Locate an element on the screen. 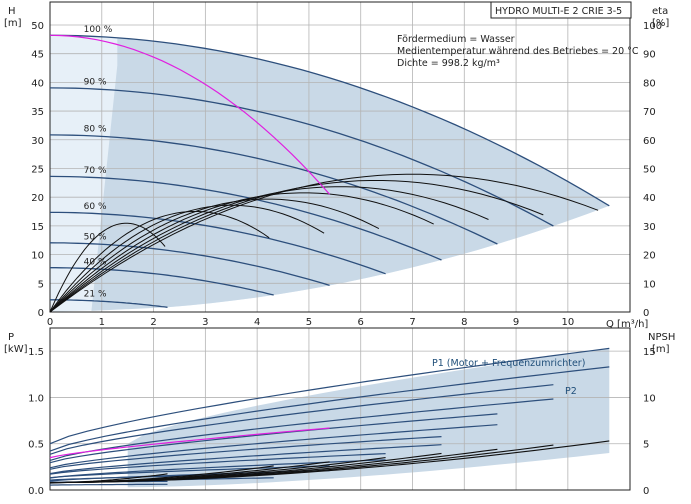  eta-tick-label: 40 is located at coordinates (649, 198).